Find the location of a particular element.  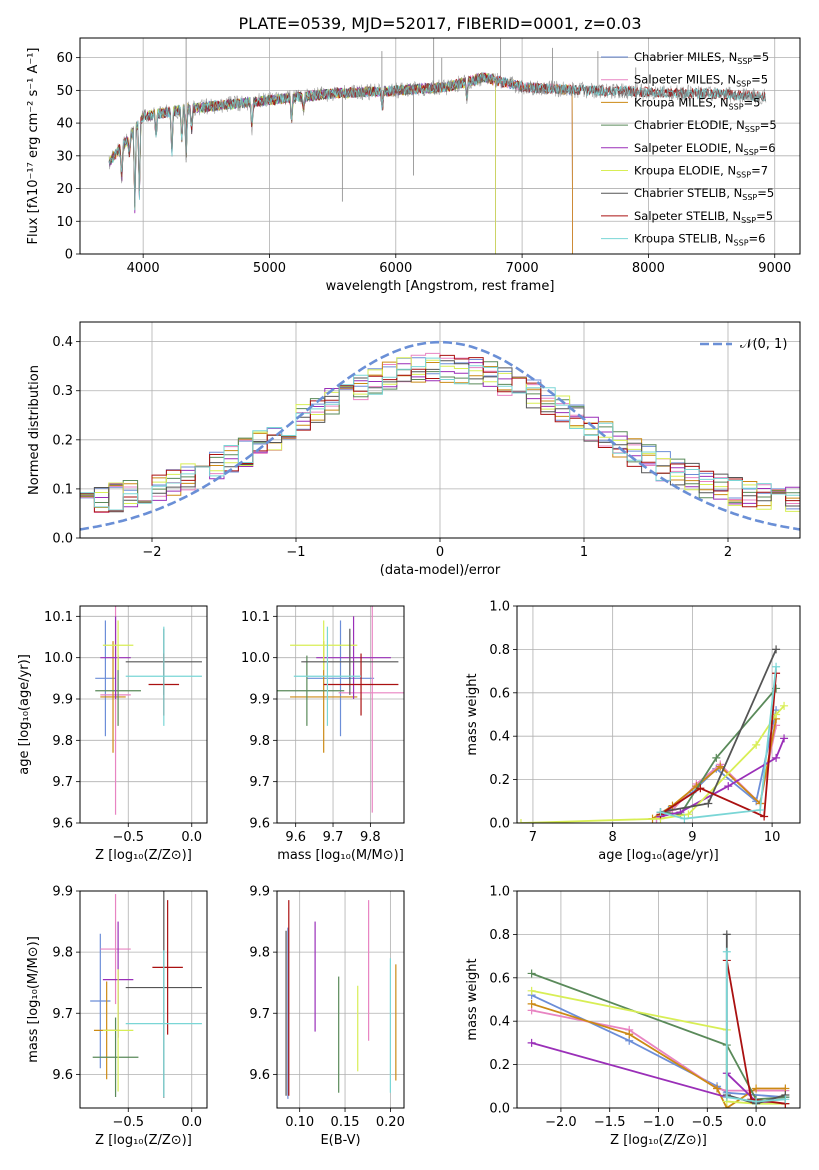

age-vs-Z-point-kroupa-elodie is located at coordinates (118, 645).